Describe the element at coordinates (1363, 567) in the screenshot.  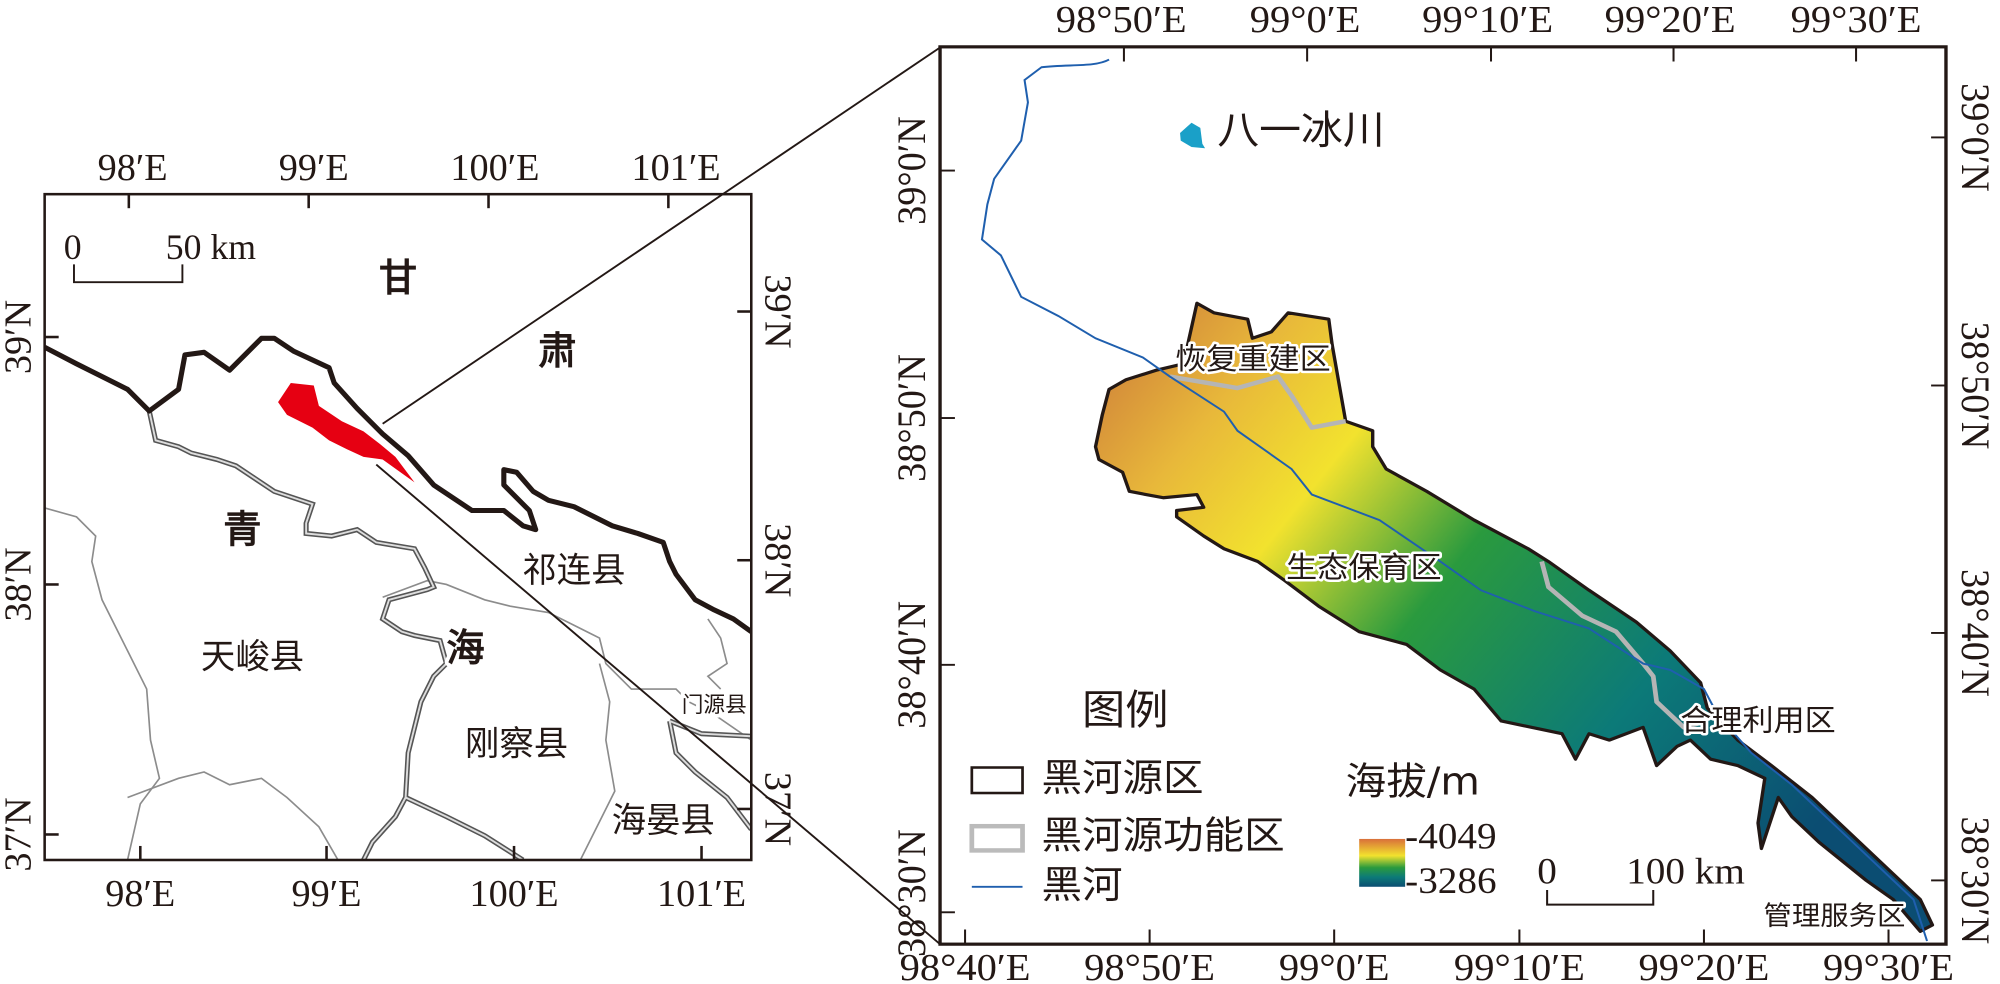
I see `zone-label-conservation: 生态保育区` at that location.